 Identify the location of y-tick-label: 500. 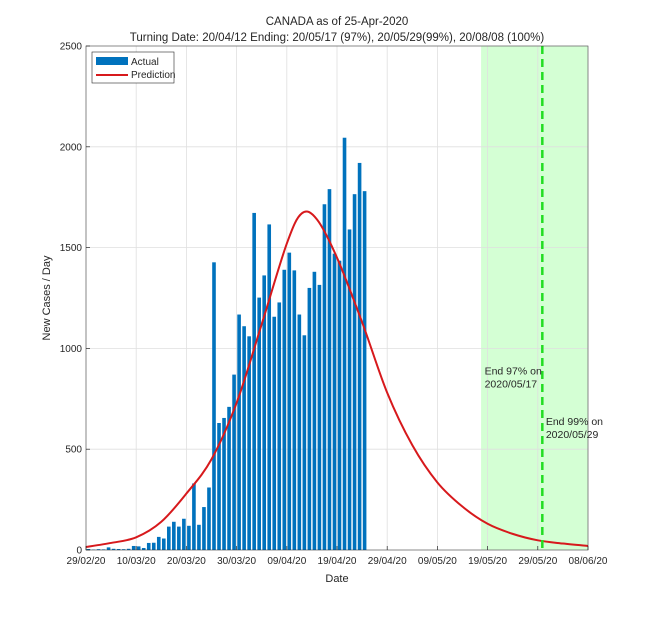
(73, 450).